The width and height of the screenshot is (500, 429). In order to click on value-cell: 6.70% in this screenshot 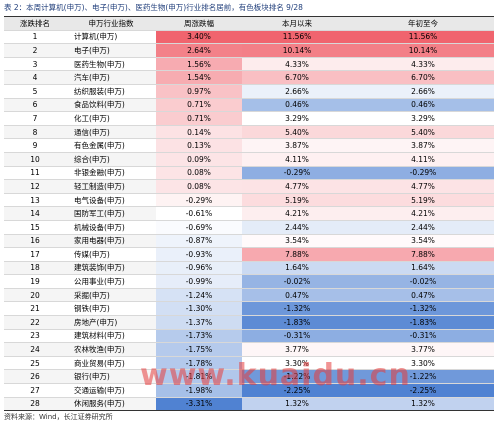, I will do `click(423, 77)`.